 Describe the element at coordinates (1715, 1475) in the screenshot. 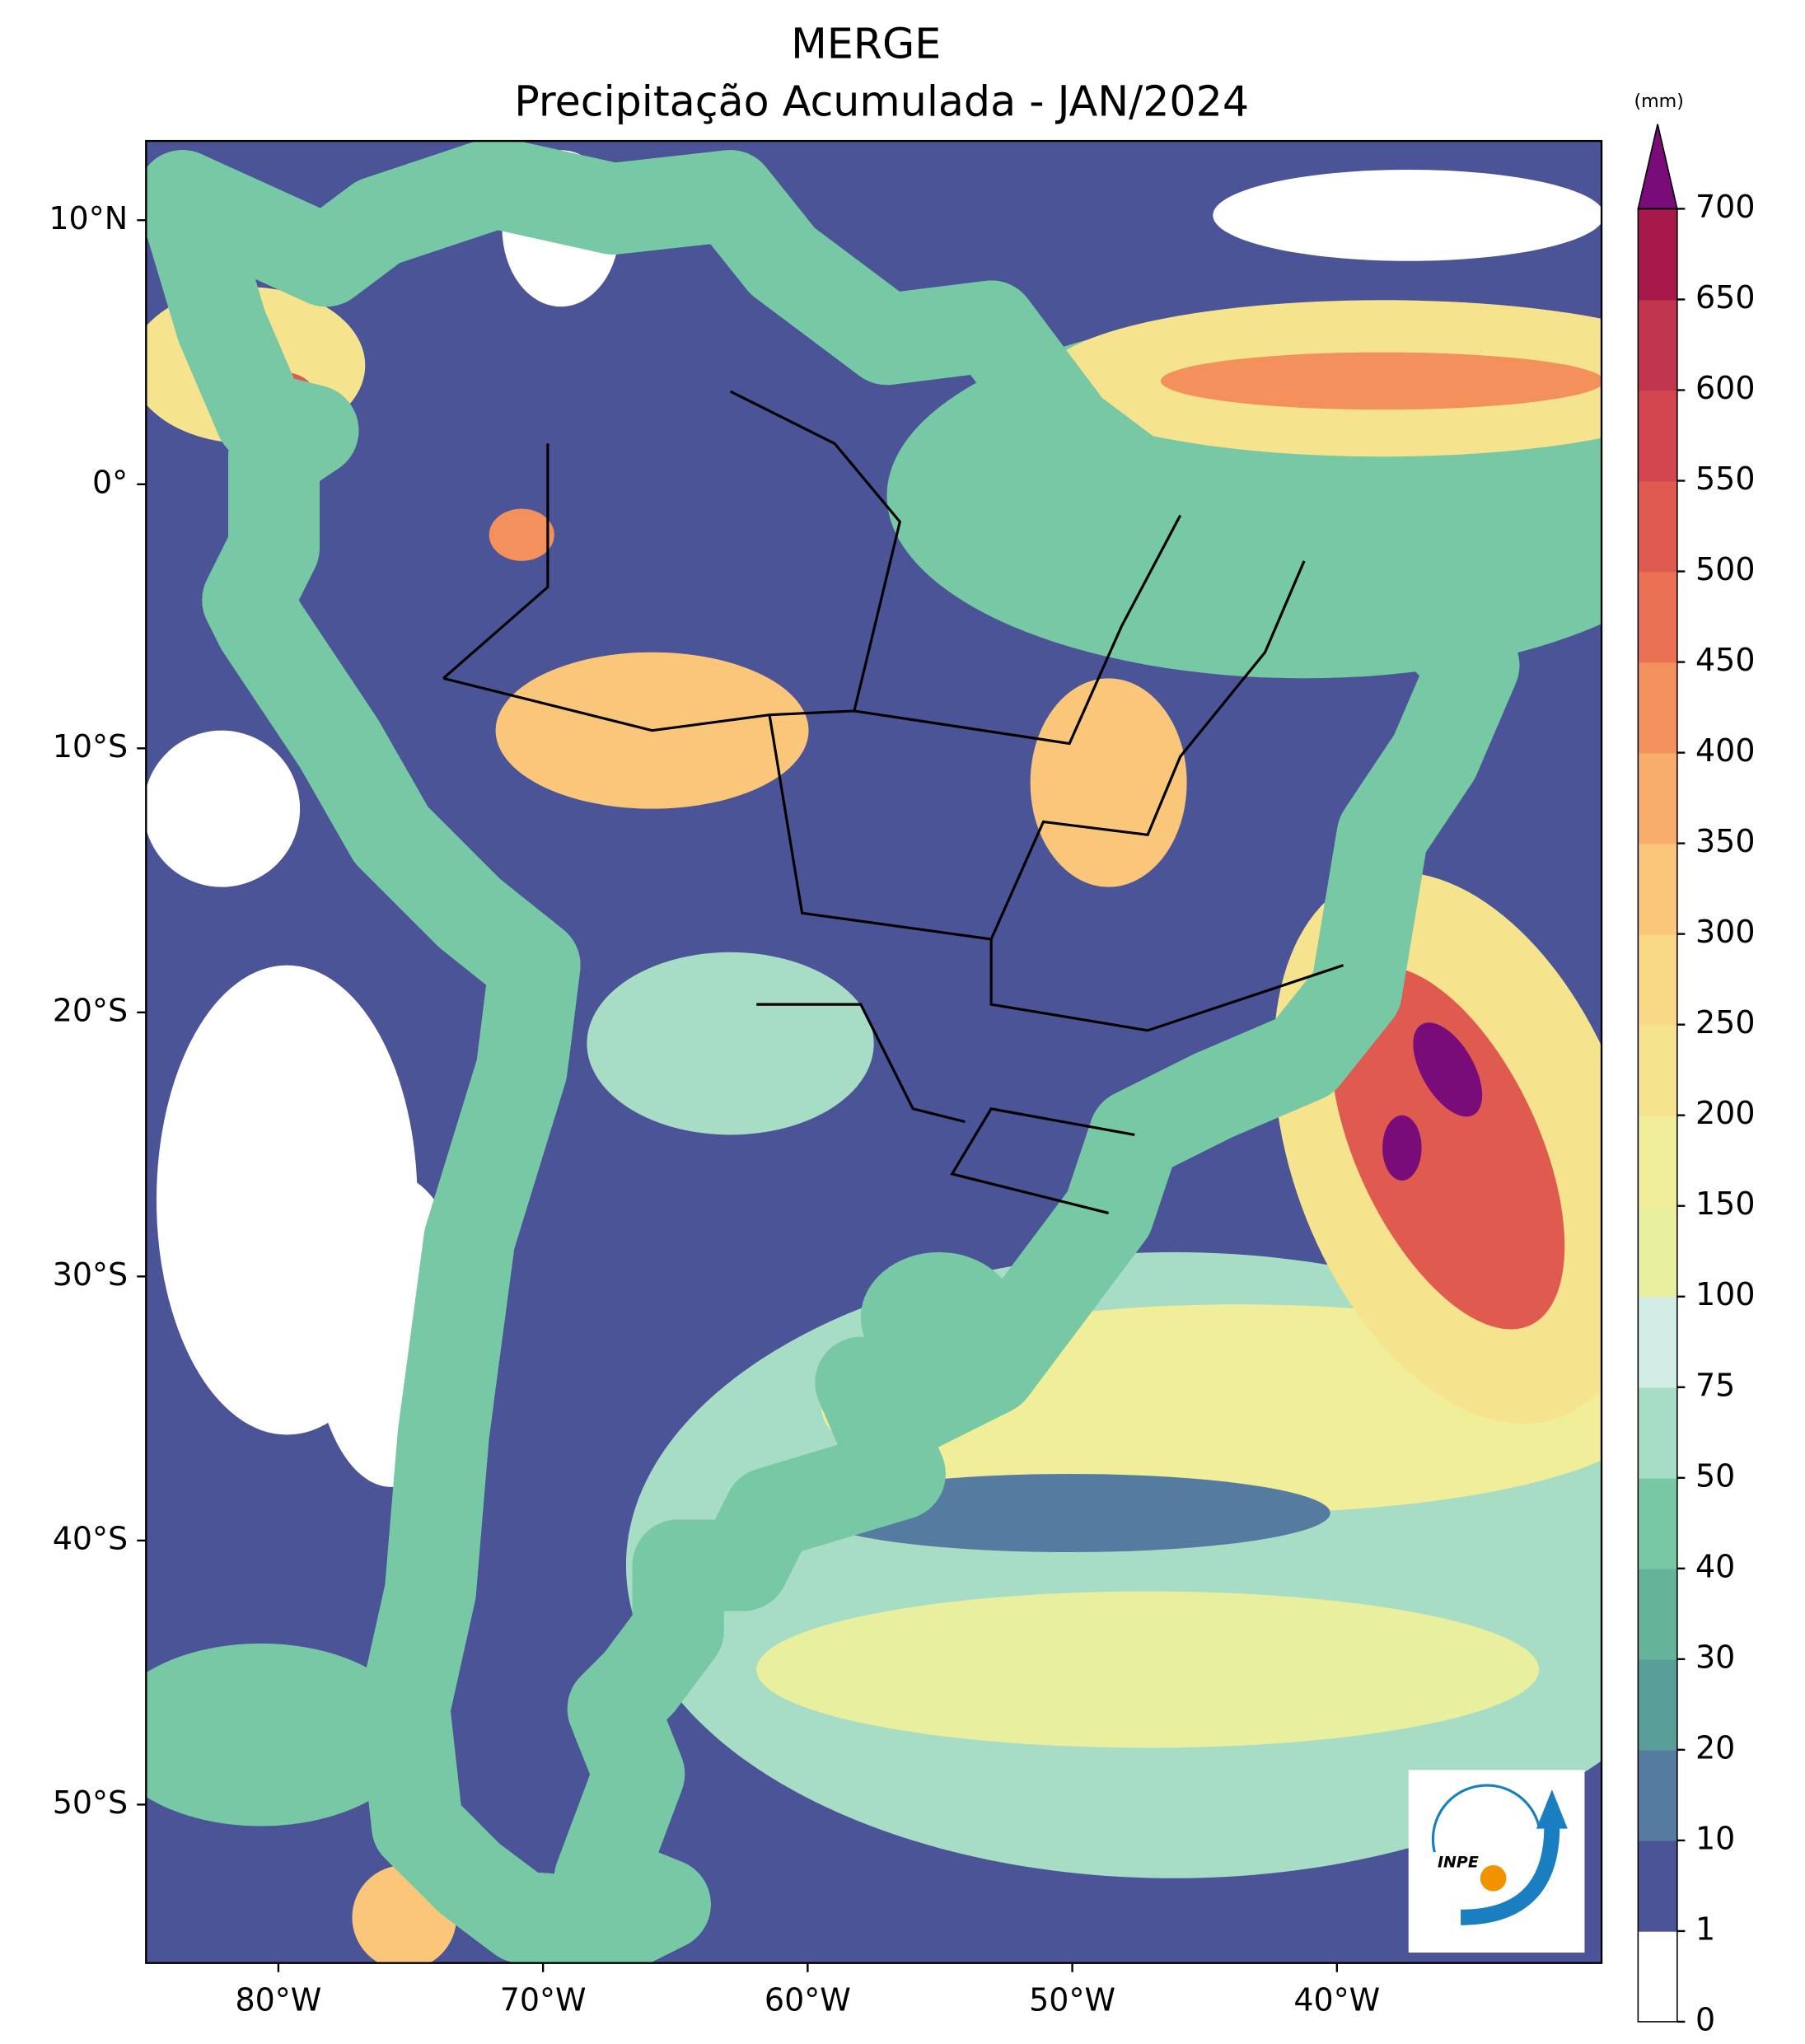

I see `colorbar-label: 50` at that location.